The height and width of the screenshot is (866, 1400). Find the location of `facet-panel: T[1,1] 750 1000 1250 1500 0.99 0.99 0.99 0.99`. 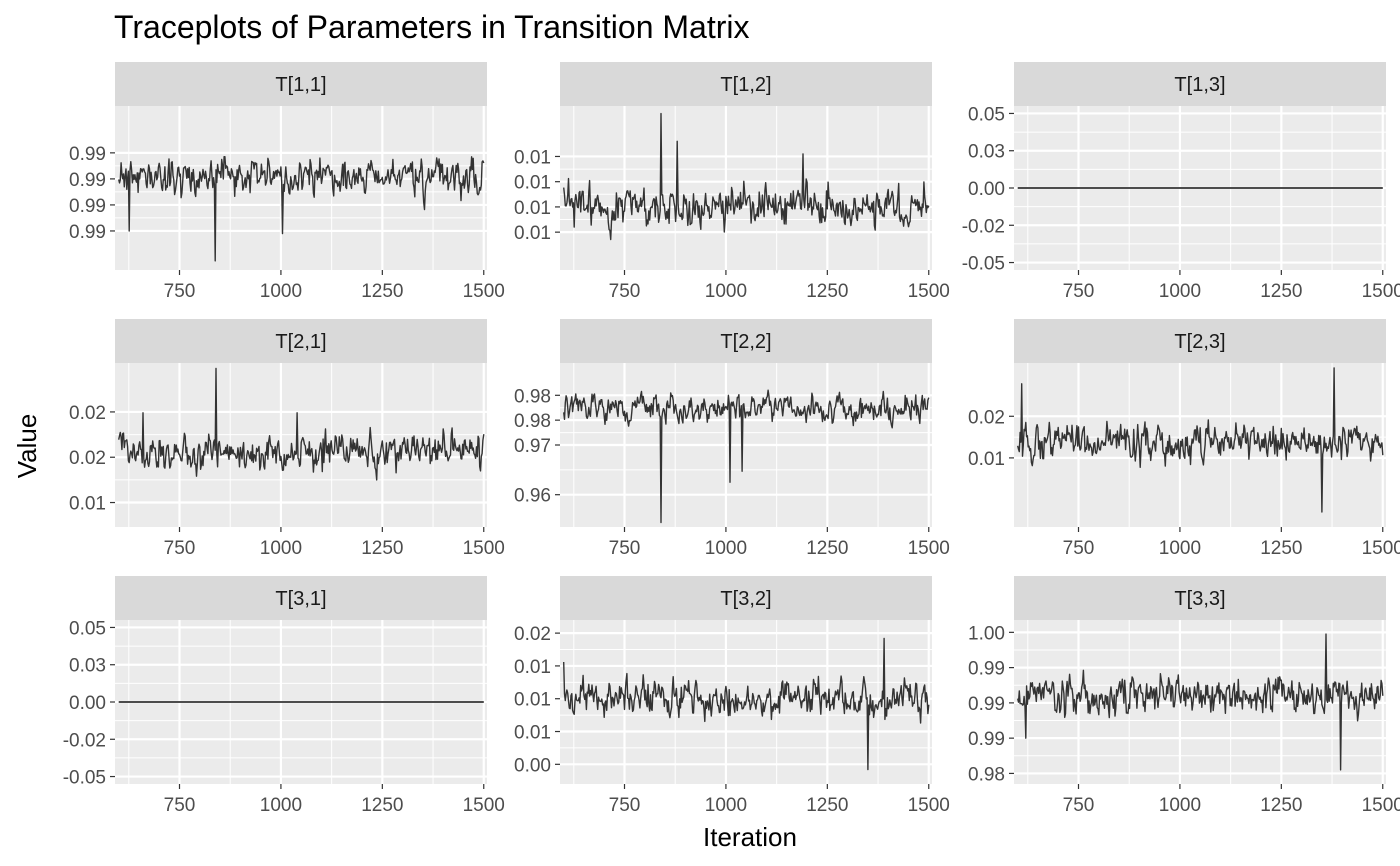

facet-panel: T[1,1] 750 1000 1250 1500 0.99 0.99 0.99 0.99 is located at coordinates (287, 182).